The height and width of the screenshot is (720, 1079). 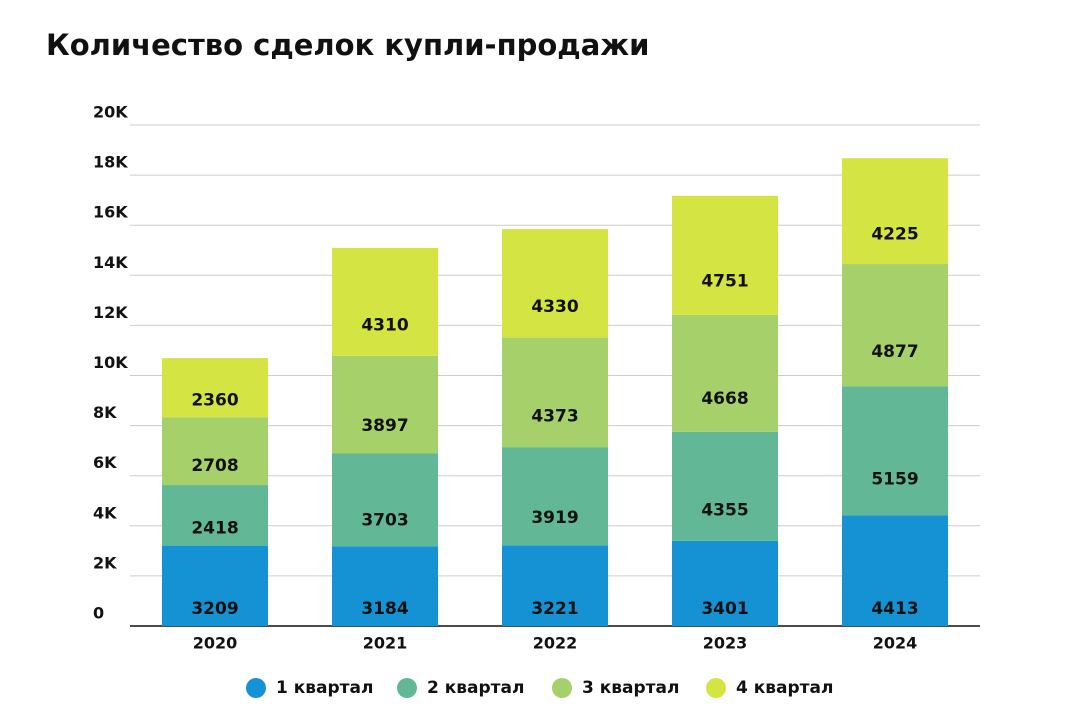 What do you see at coordinates (725, 643) in the screenshot?
I see `x-tick-label: 2023` at bounding box center [725, 643].